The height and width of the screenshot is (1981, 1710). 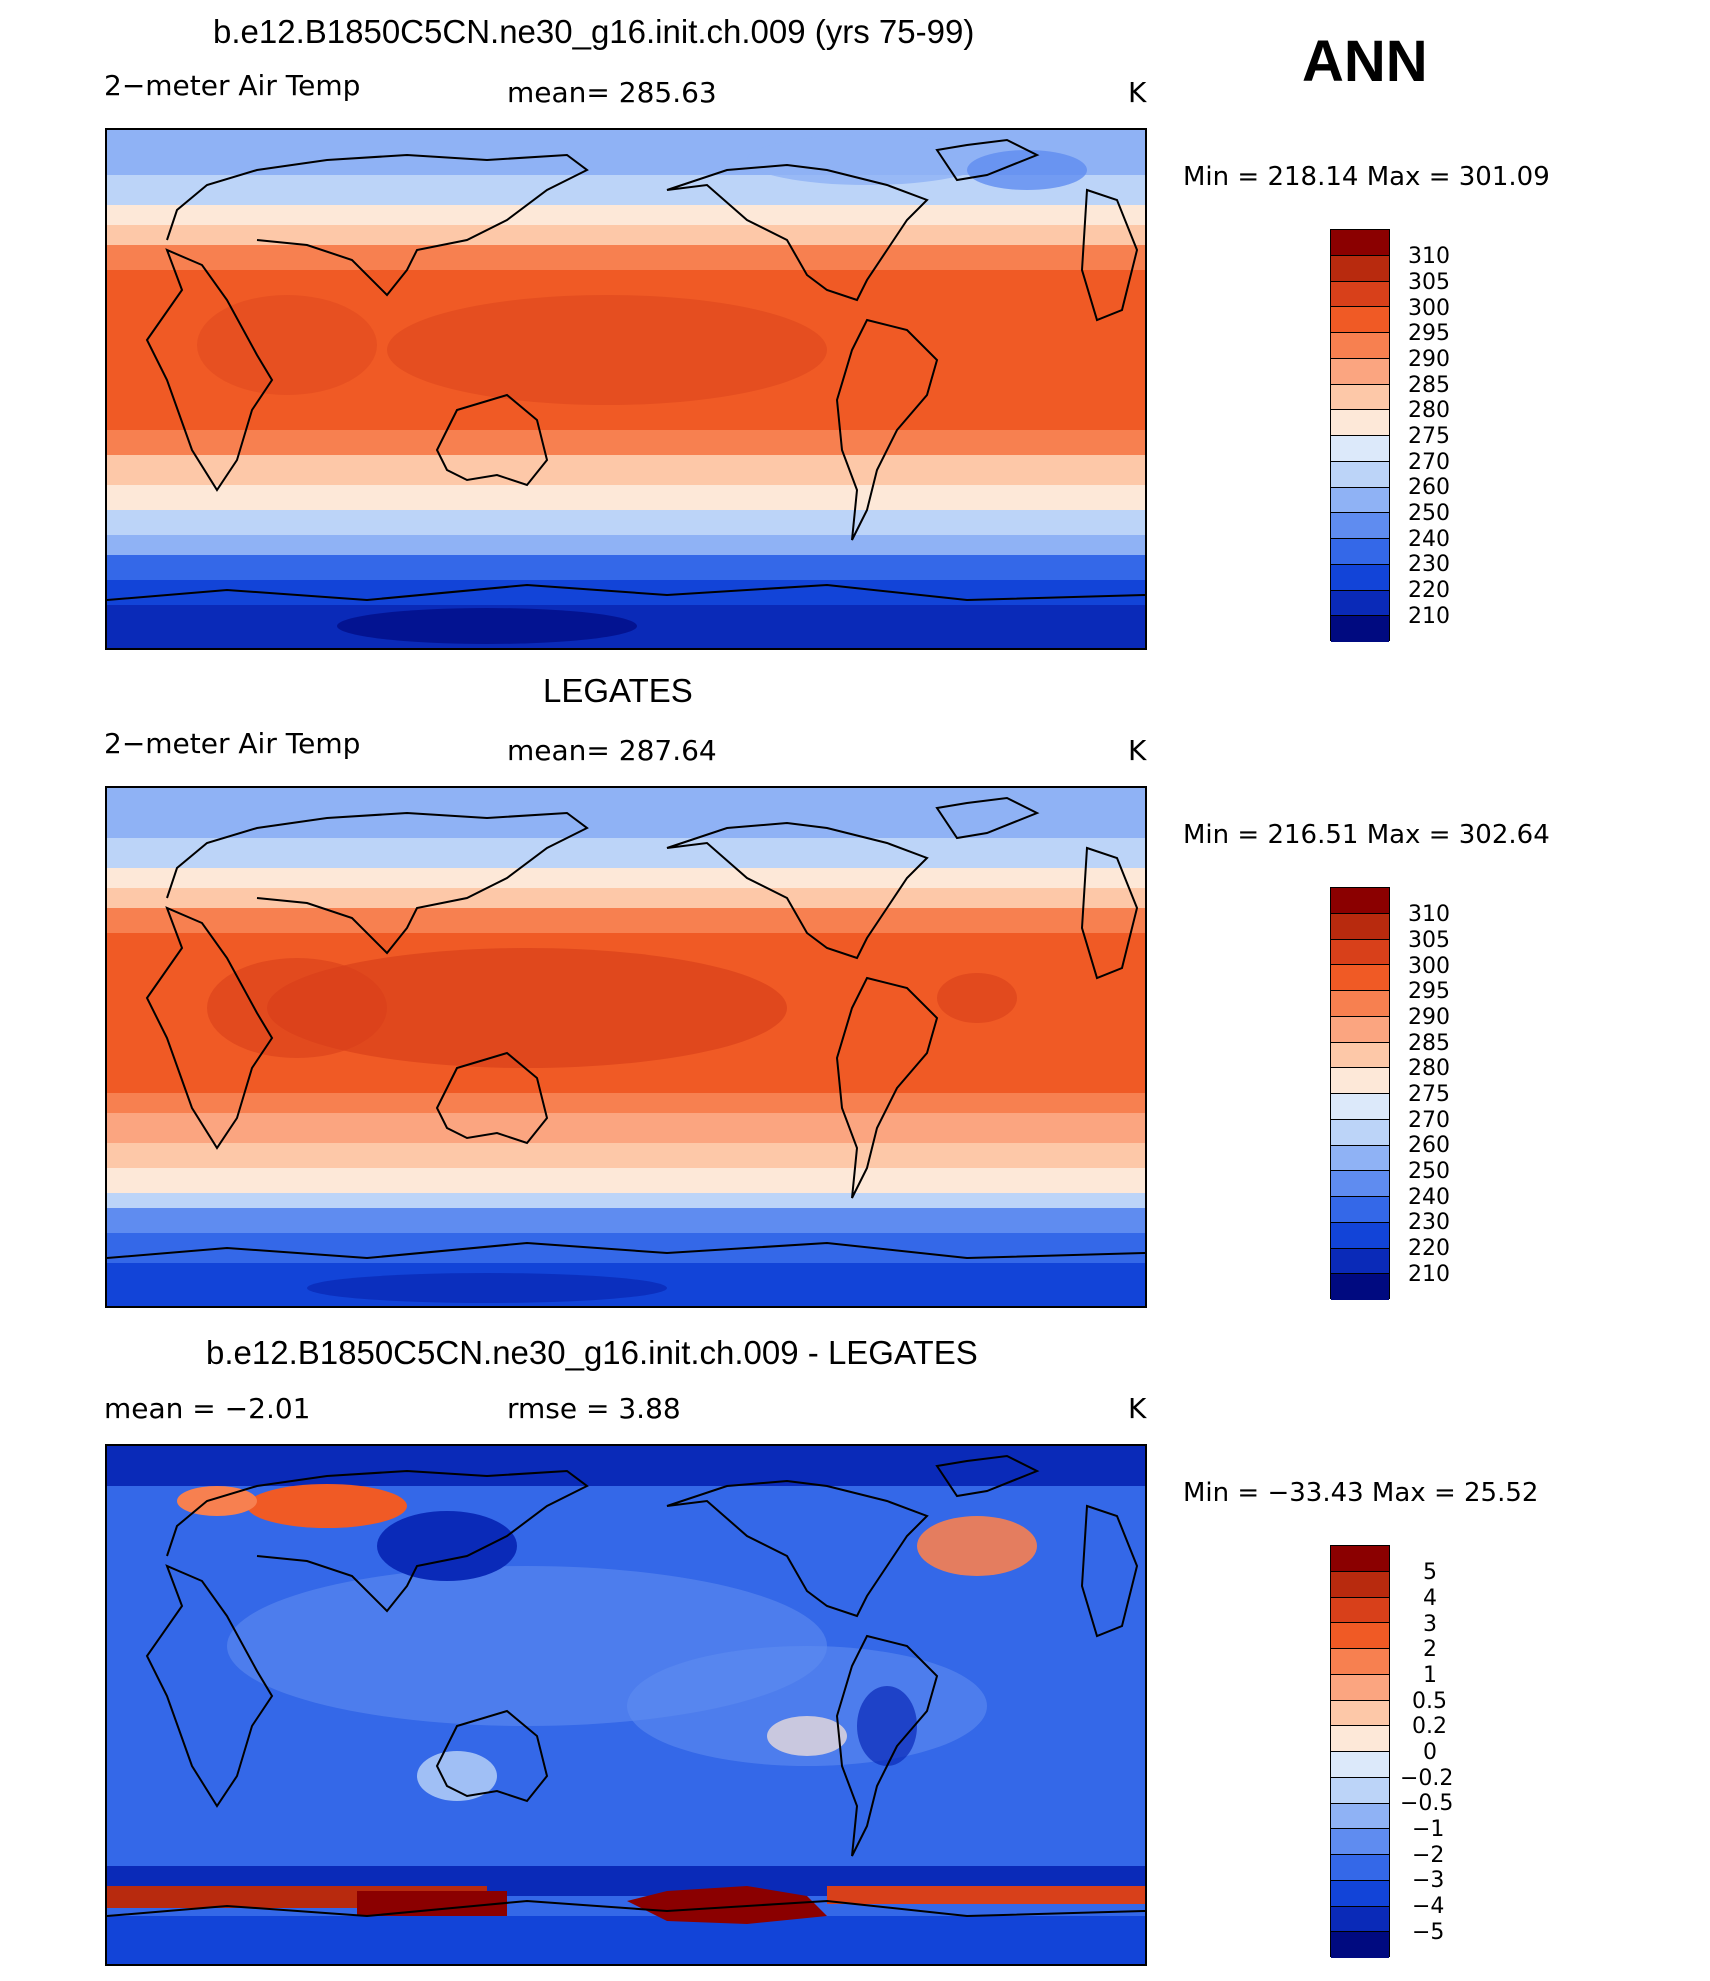 What do you see at coordinates (1430, 1624) in the screenshot?
I see `colorbar-tick: 3` at bounding box center [1430, 1624].